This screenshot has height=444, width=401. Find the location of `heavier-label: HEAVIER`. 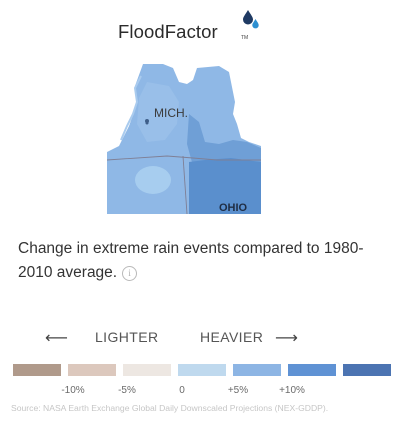

heavier-label: HEAVIER is located at coordinates (232, 337).